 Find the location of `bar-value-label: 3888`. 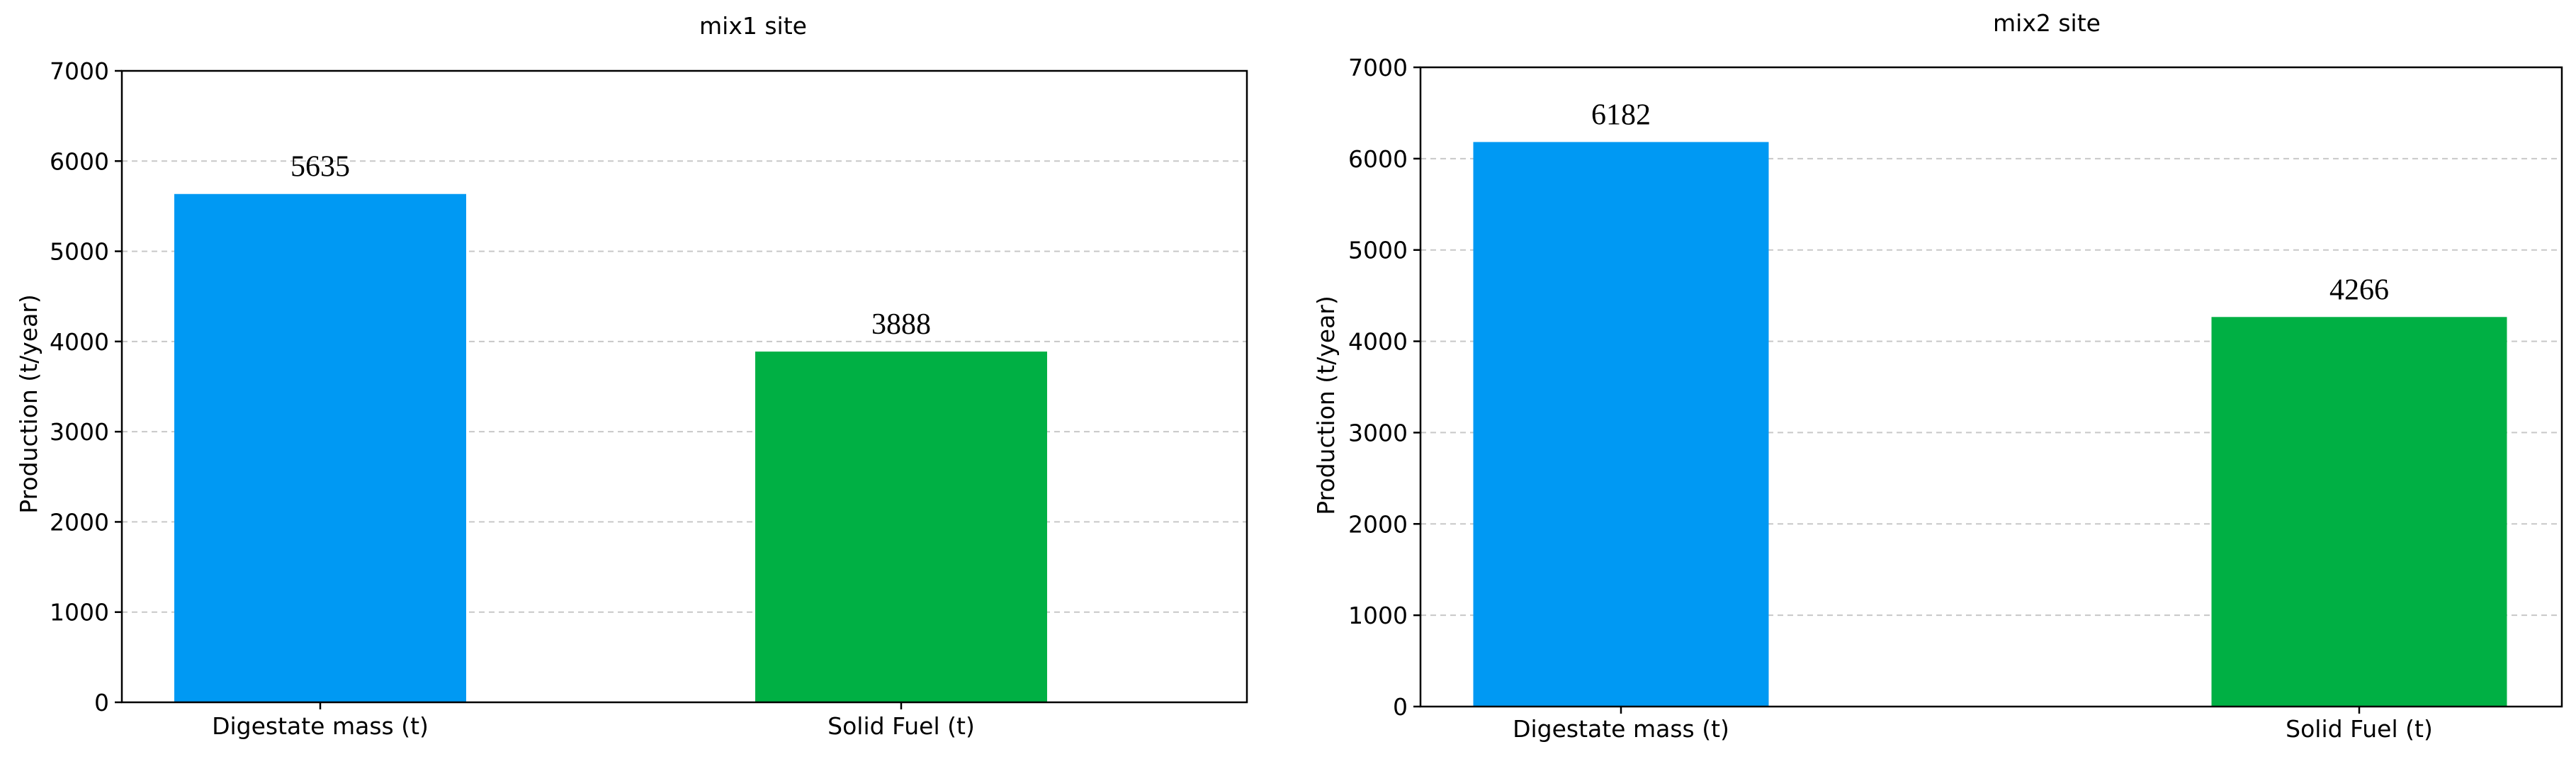

bar-value-label: 3888 is located at coordinates (901, 325).